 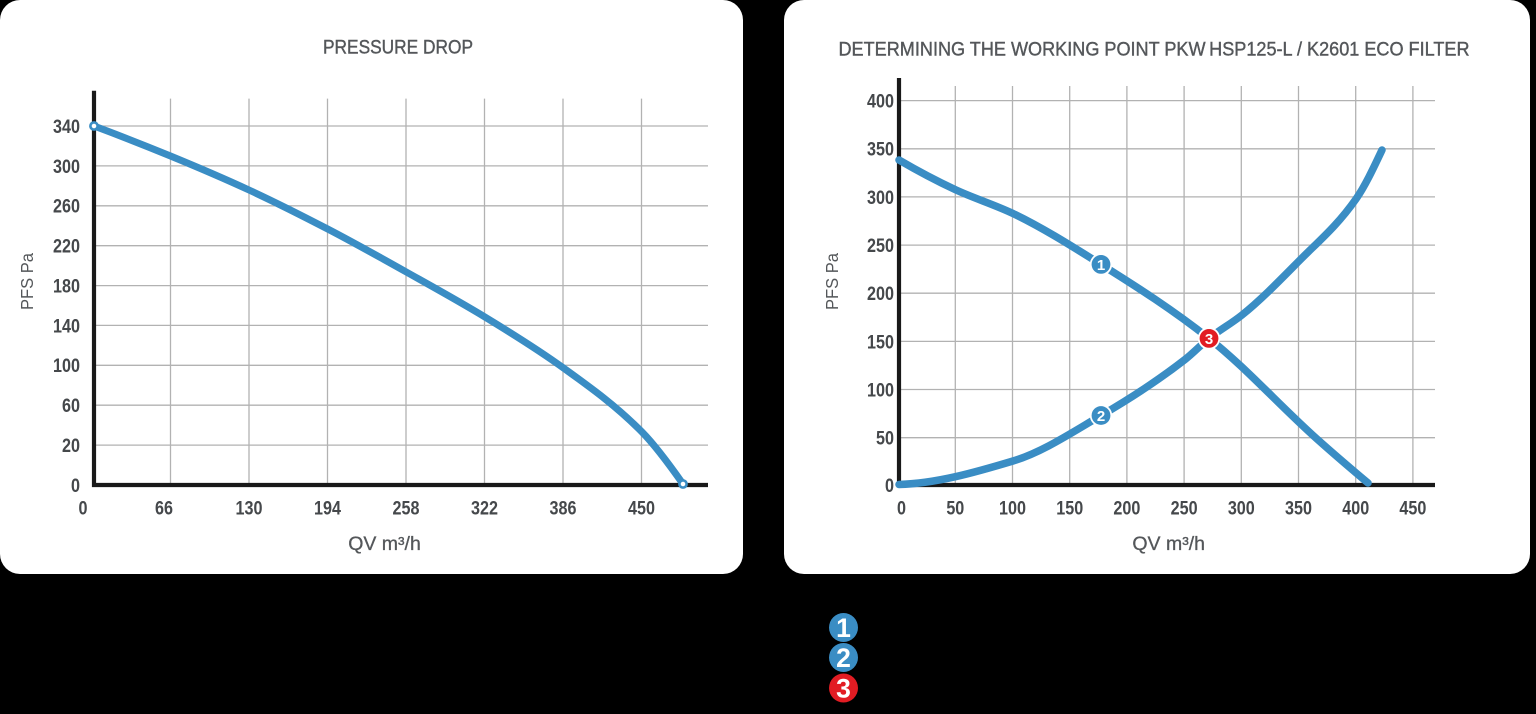 What do you see at coordinates (327, 508) in the screenshot?
I see `svg-text: 194` at bounding box center [327, 508].